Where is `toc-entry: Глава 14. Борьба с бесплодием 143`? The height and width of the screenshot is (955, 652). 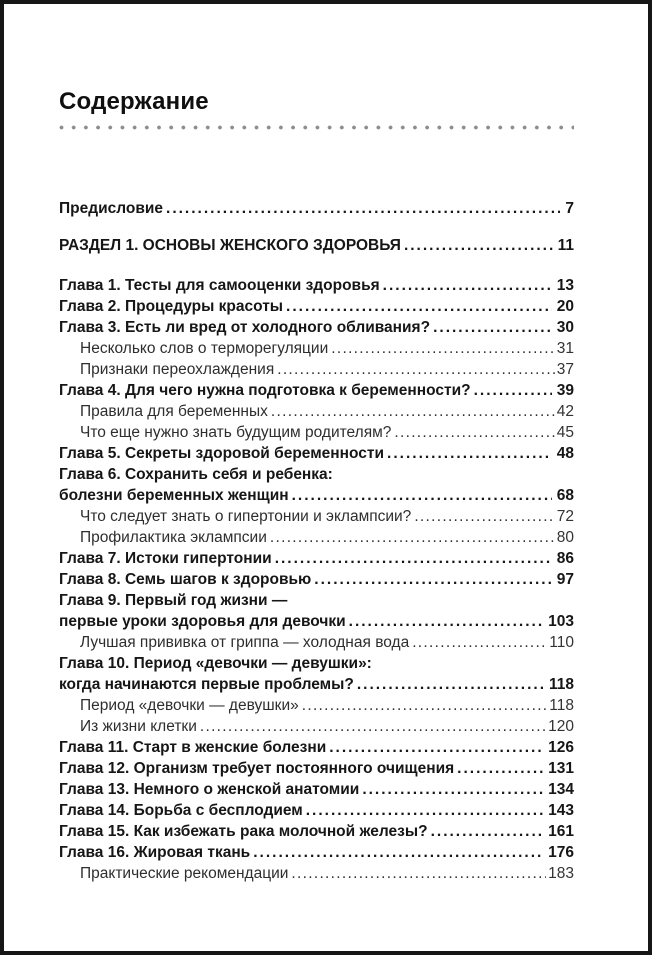
toc-entry: Глава 14. Борьба с бесплодием 143 is located at coordinates (316, 810).